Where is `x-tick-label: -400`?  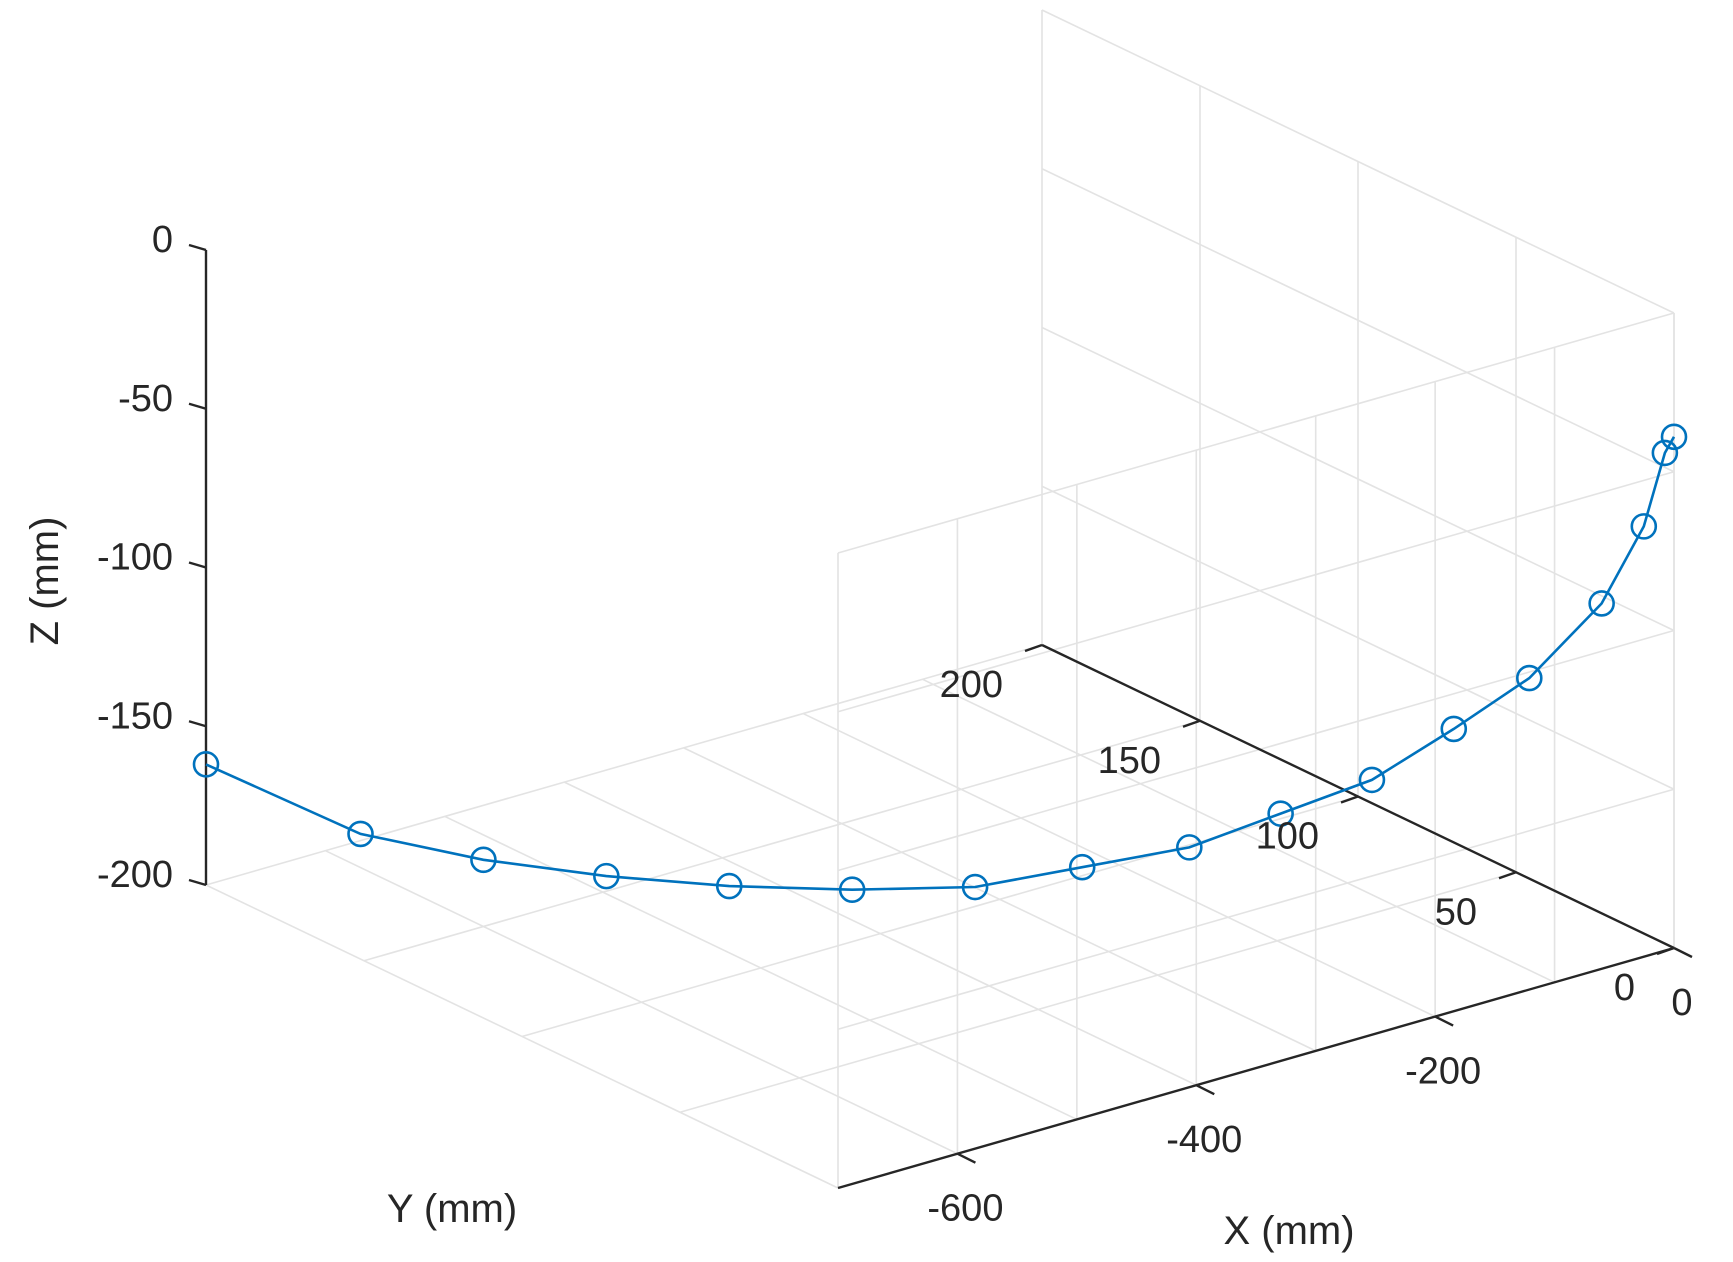
x-tick-label: -400 is located at coordinates (1204, 1140).